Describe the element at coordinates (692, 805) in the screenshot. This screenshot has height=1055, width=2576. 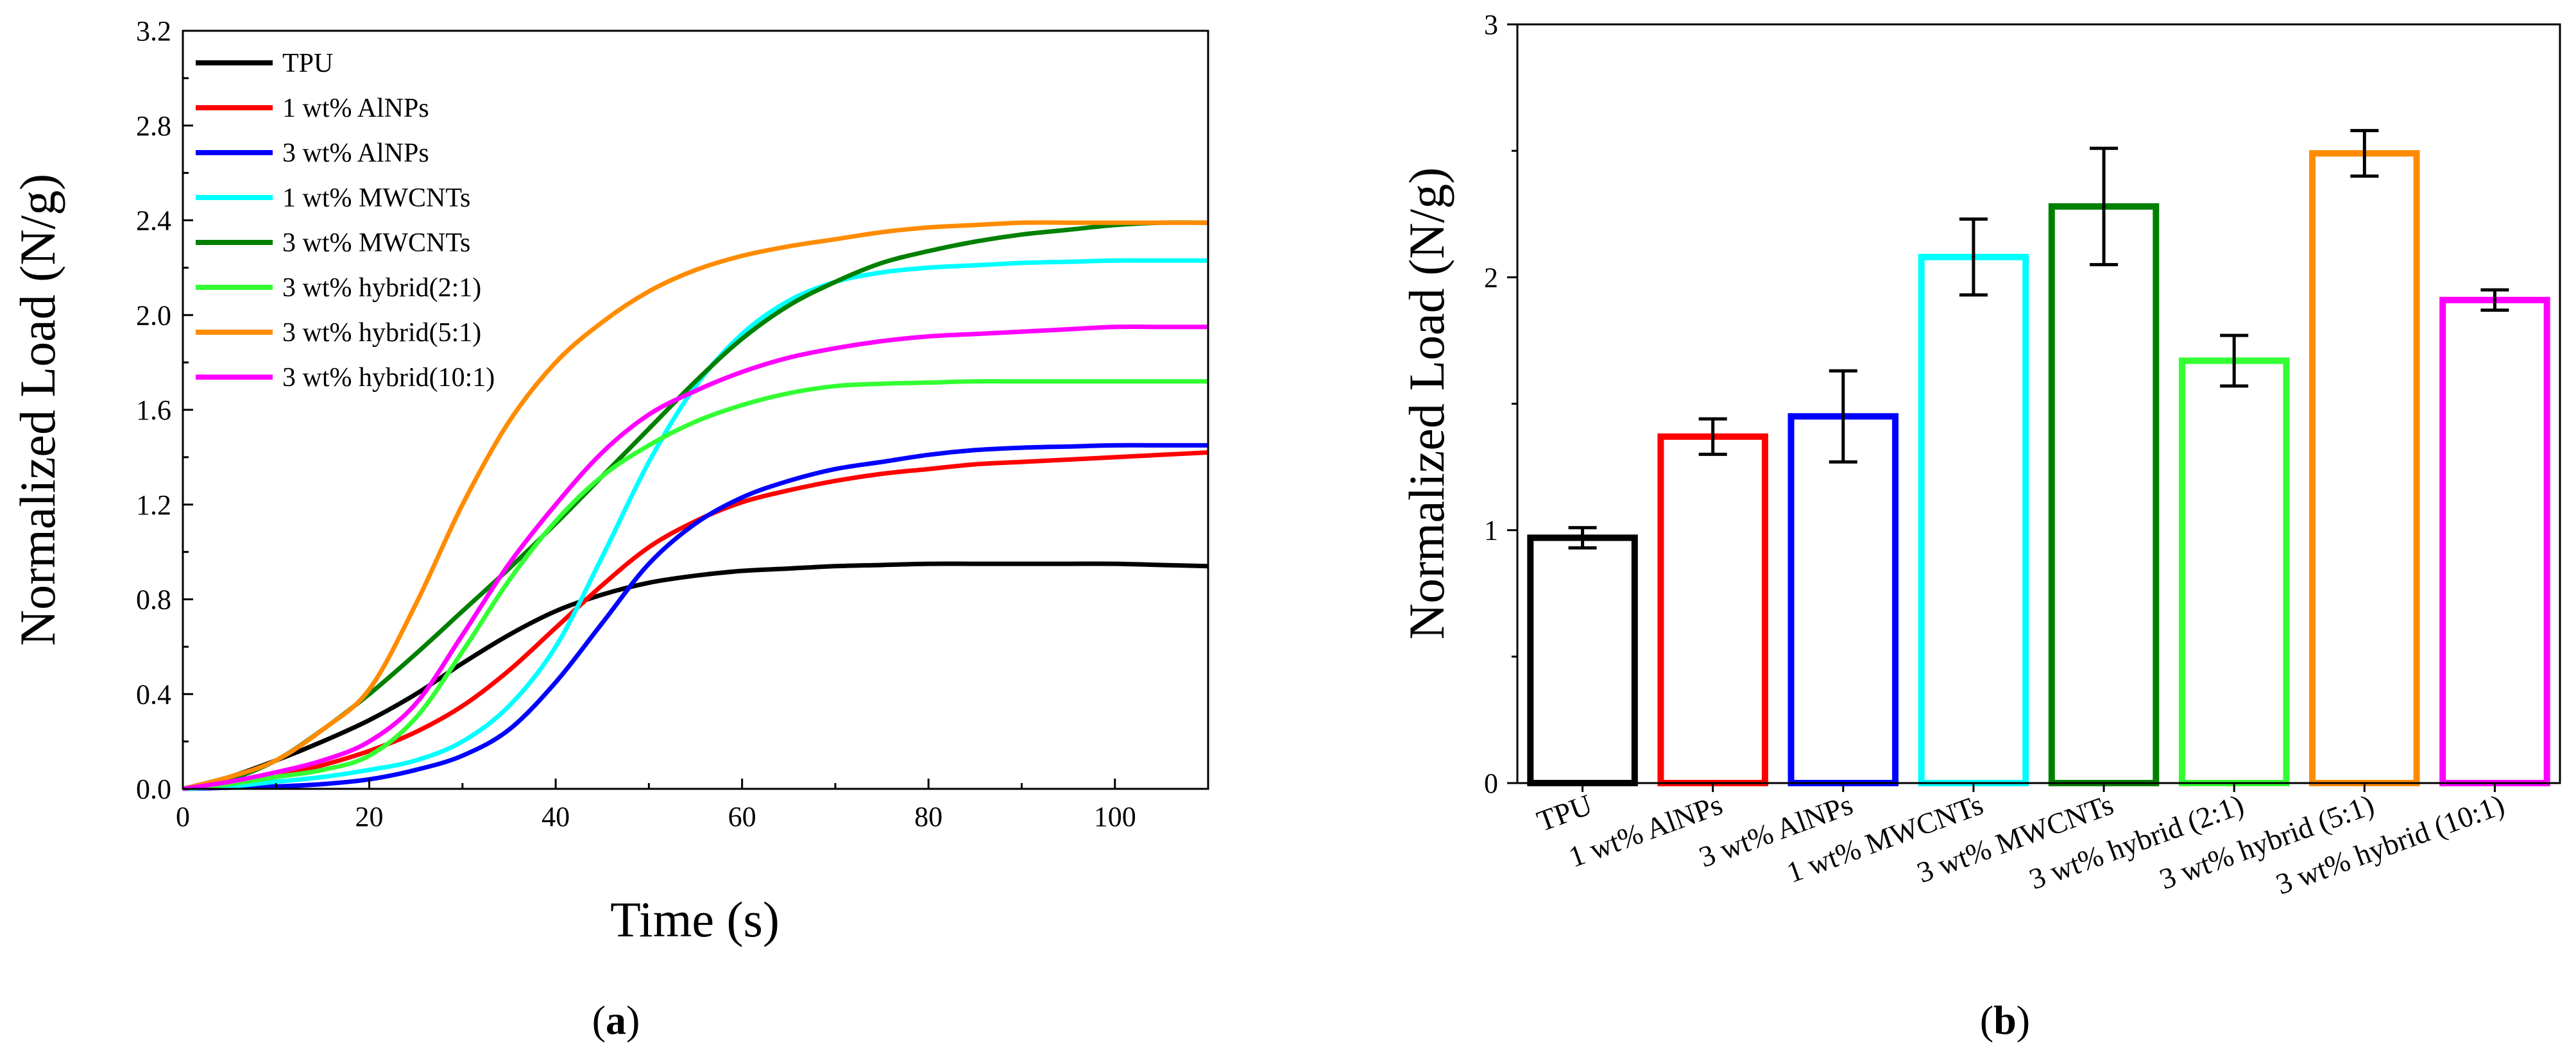
I see `x-axis-a: 0 20 40 60 80 100` at that location.